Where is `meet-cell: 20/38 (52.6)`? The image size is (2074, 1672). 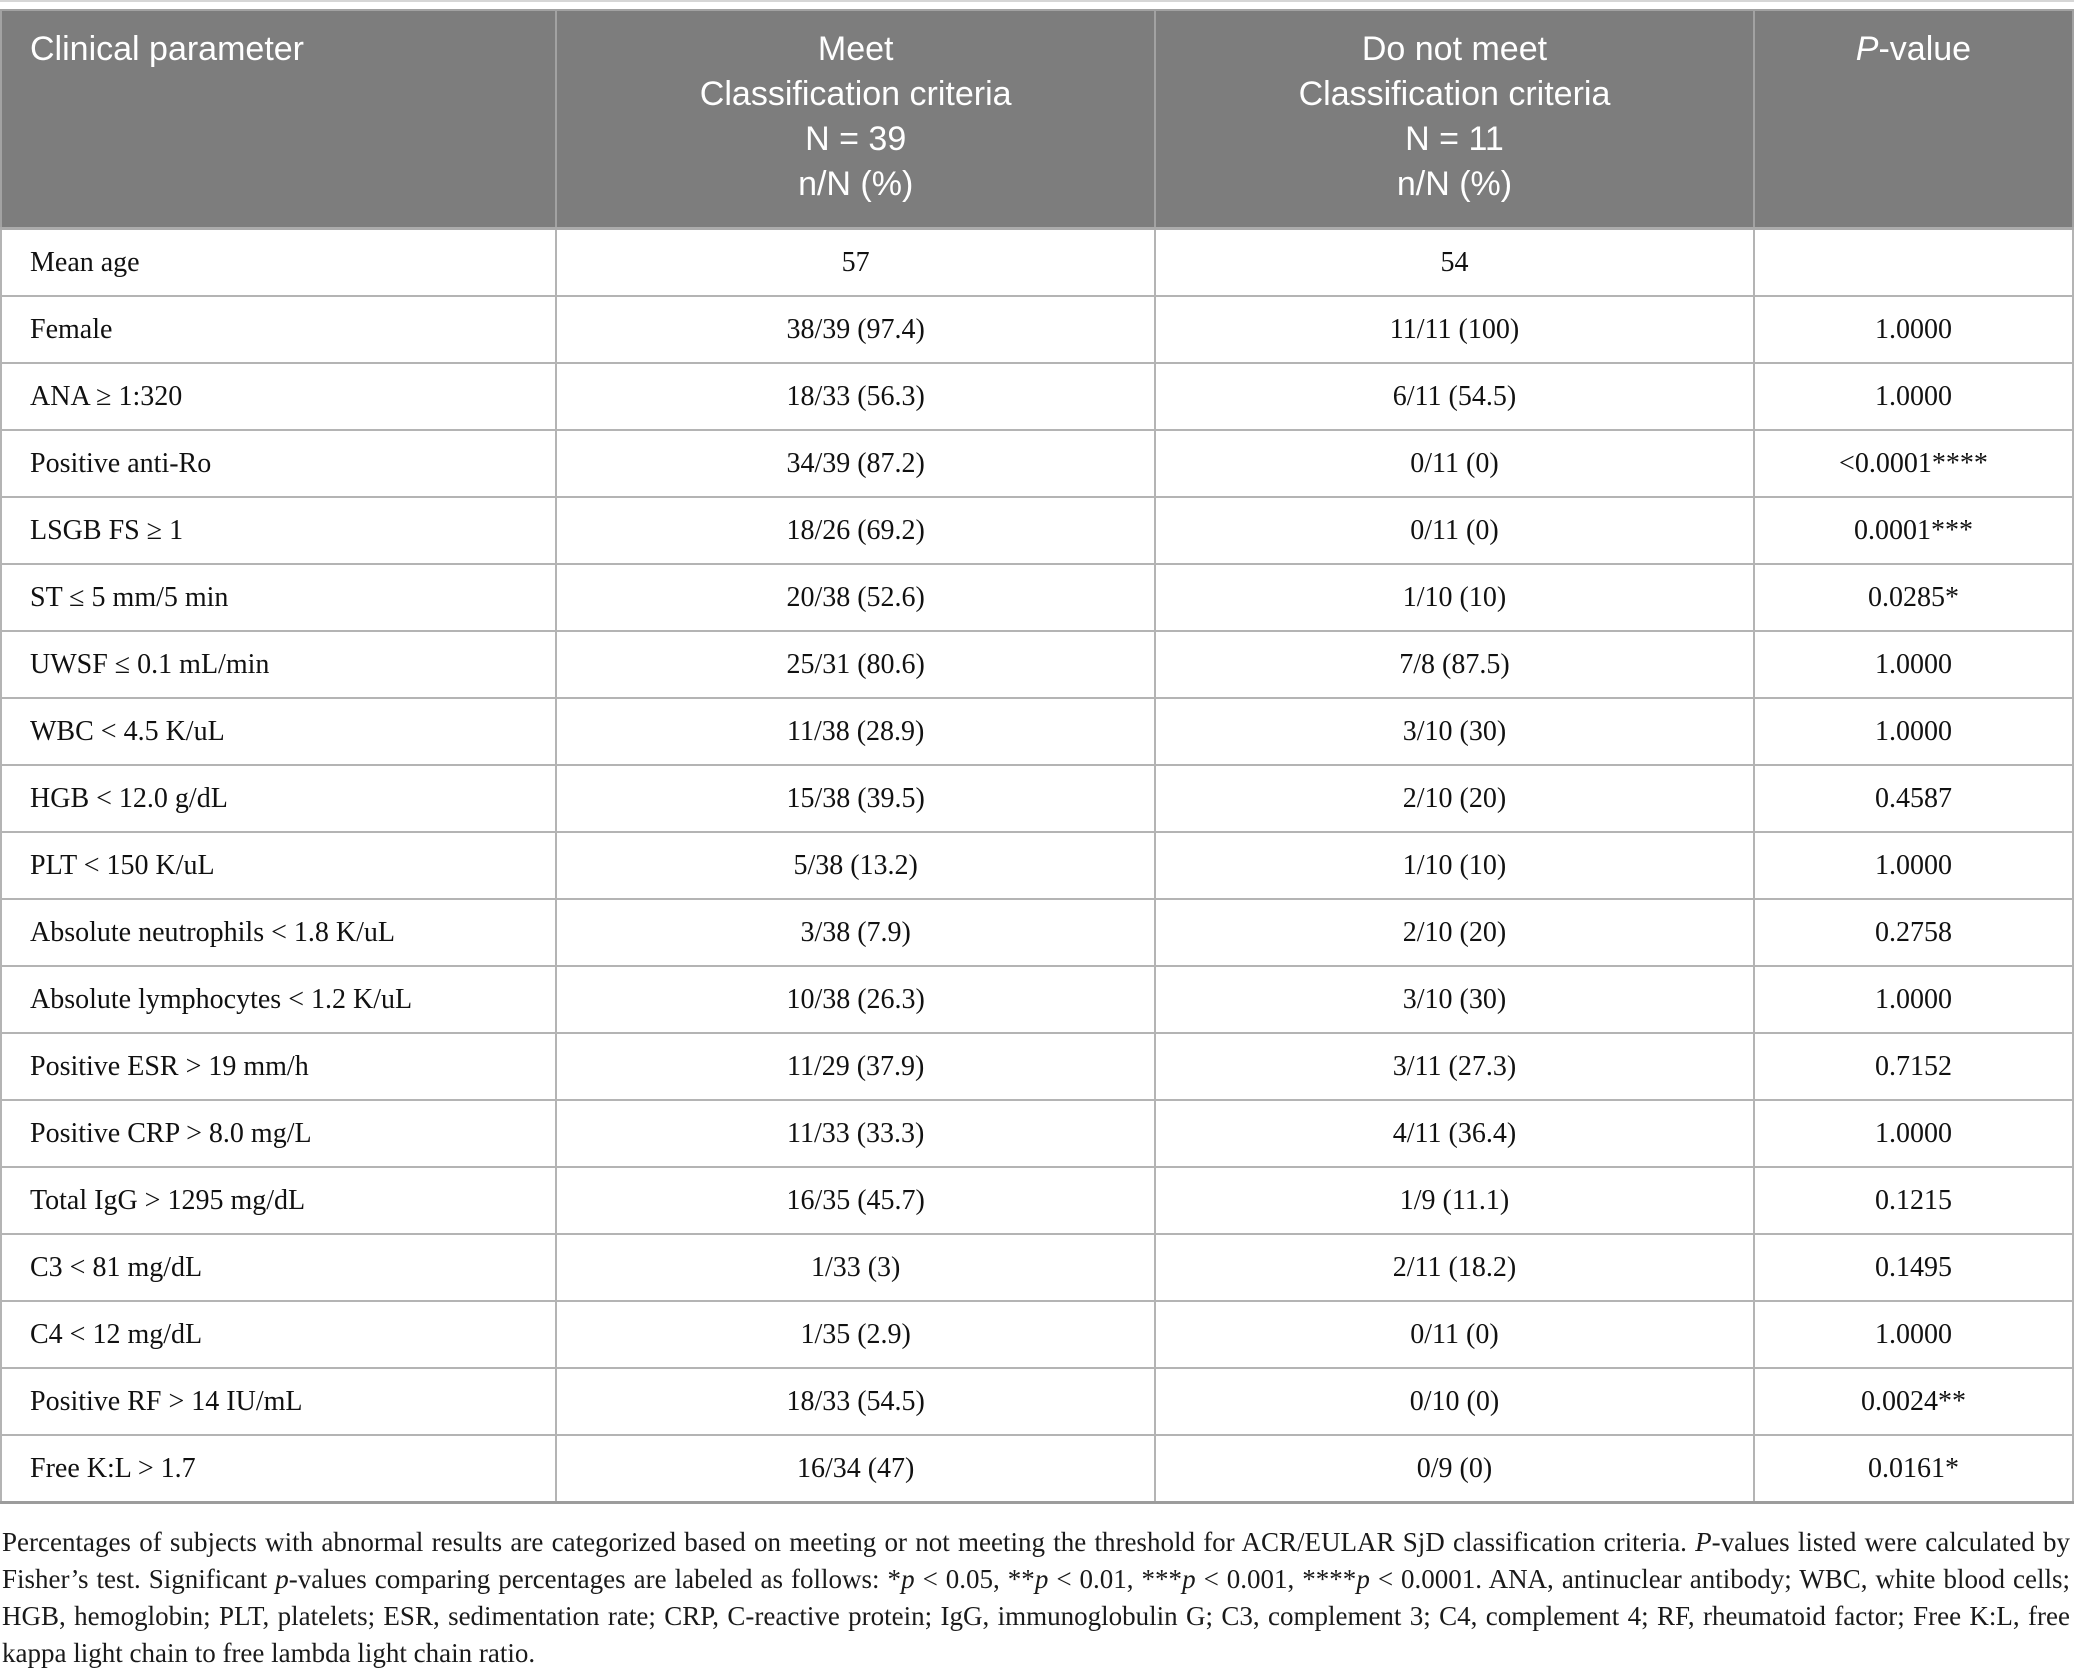
meet-cell: 20/38 (52.6) is located at coordinates (856, 597).